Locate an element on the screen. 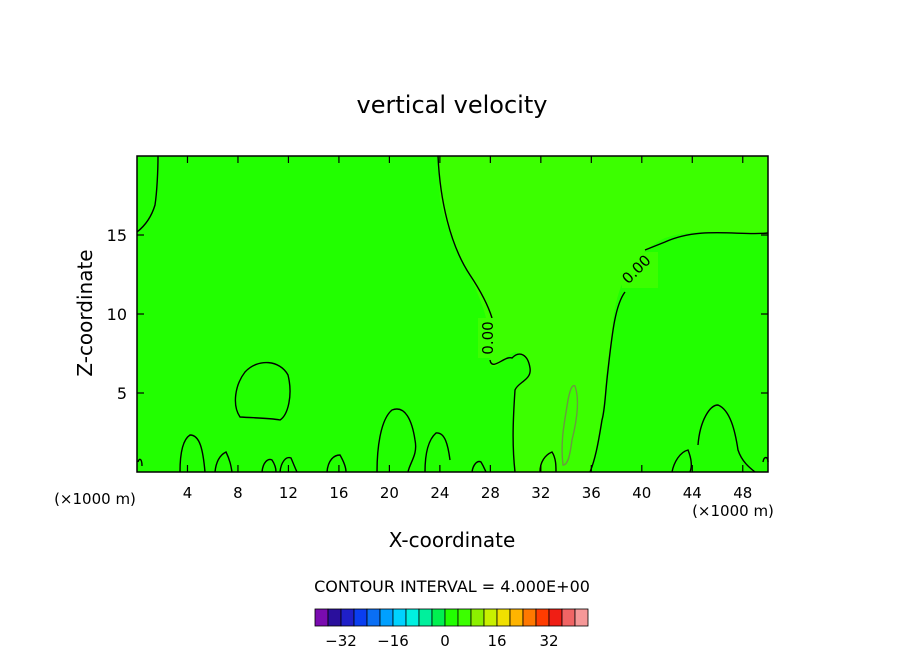 This screenshot has height=654, width=904. x-tick-label: 32 is located at coordinates (540, 493).